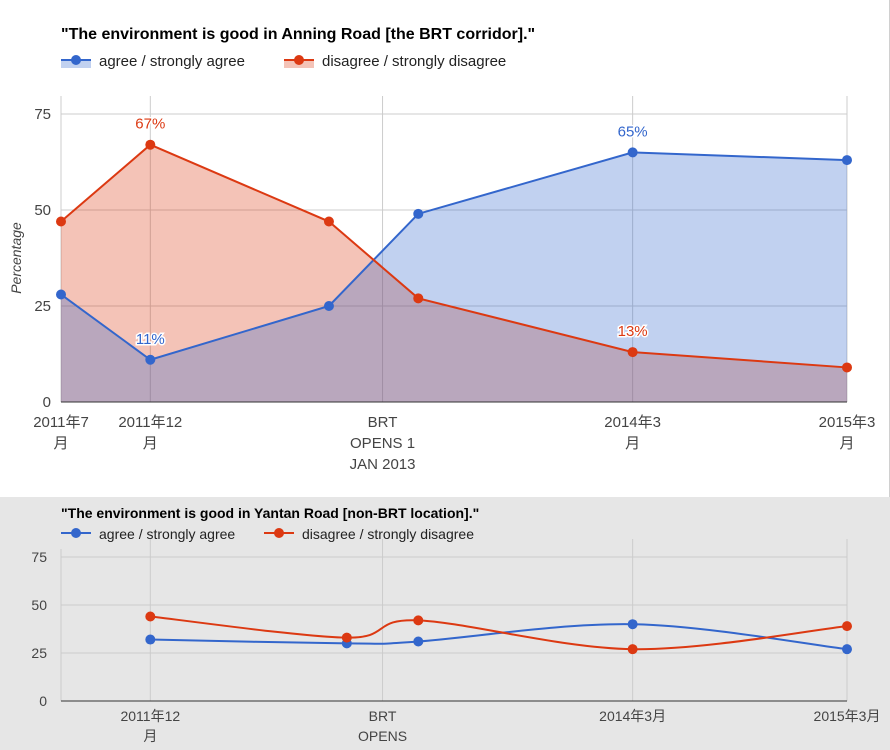 This screenshot has width=890, height=750. I want to click on x-tick-label: OPENS 1, so click(382, 443).